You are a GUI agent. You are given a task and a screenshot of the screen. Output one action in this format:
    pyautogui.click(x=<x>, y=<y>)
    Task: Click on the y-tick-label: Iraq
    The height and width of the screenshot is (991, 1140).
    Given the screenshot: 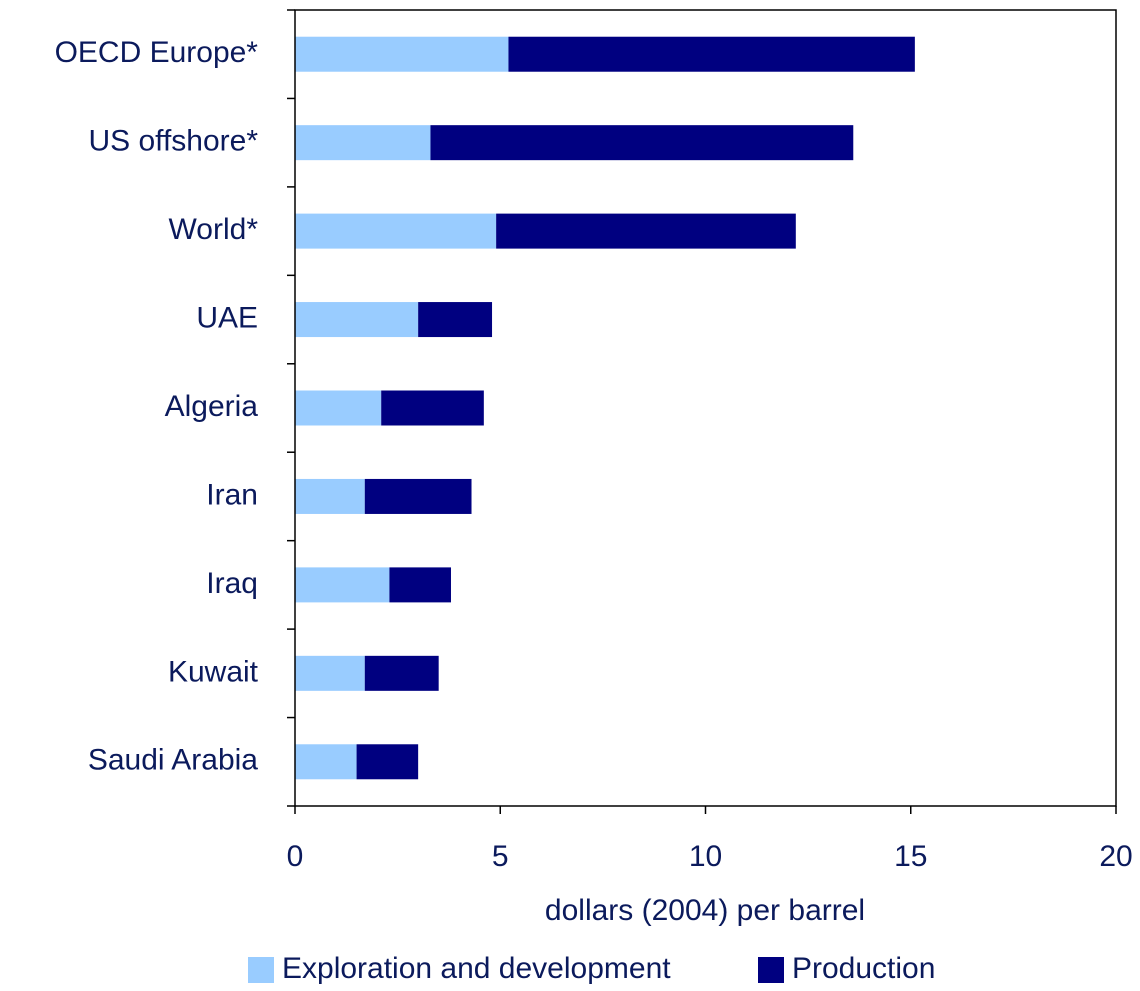 What is the action you would take?
    pyautogui.click(x=232, y=583)
    